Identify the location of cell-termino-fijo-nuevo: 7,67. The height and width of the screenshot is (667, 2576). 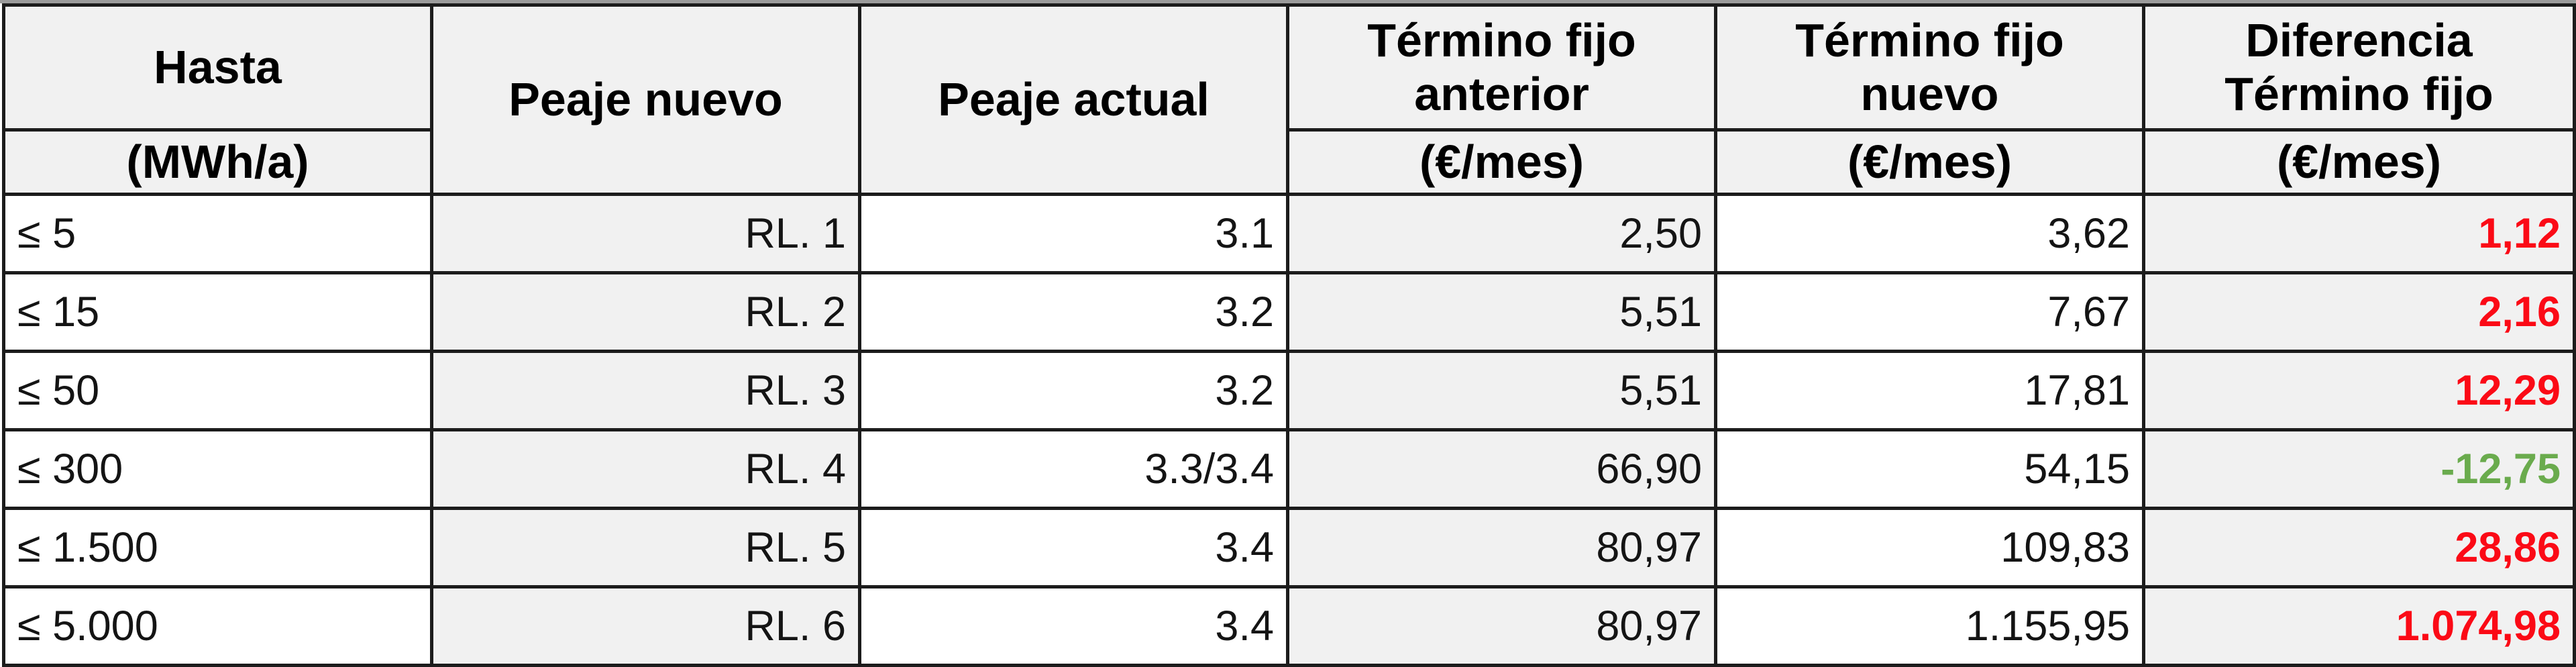
(1929, 312).